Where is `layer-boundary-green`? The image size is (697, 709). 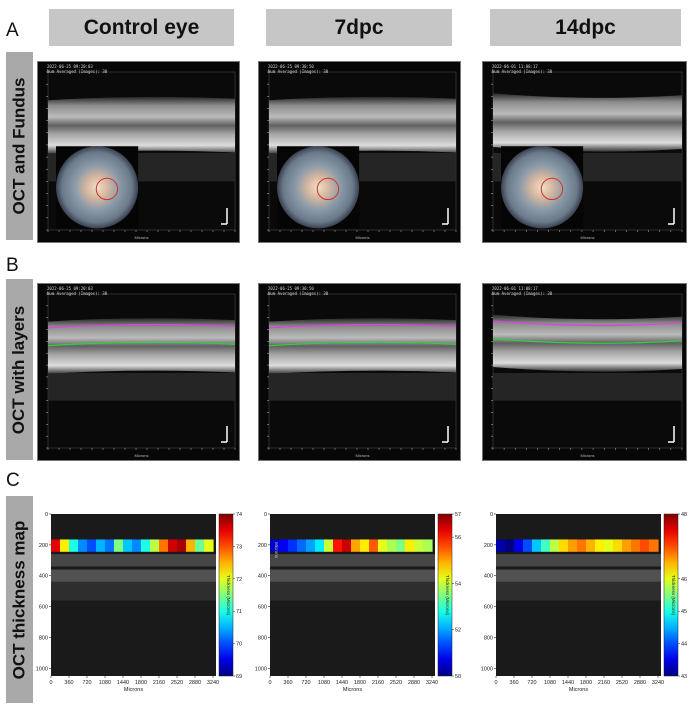
layer-boundary-green is located at coordinates (141, 344).